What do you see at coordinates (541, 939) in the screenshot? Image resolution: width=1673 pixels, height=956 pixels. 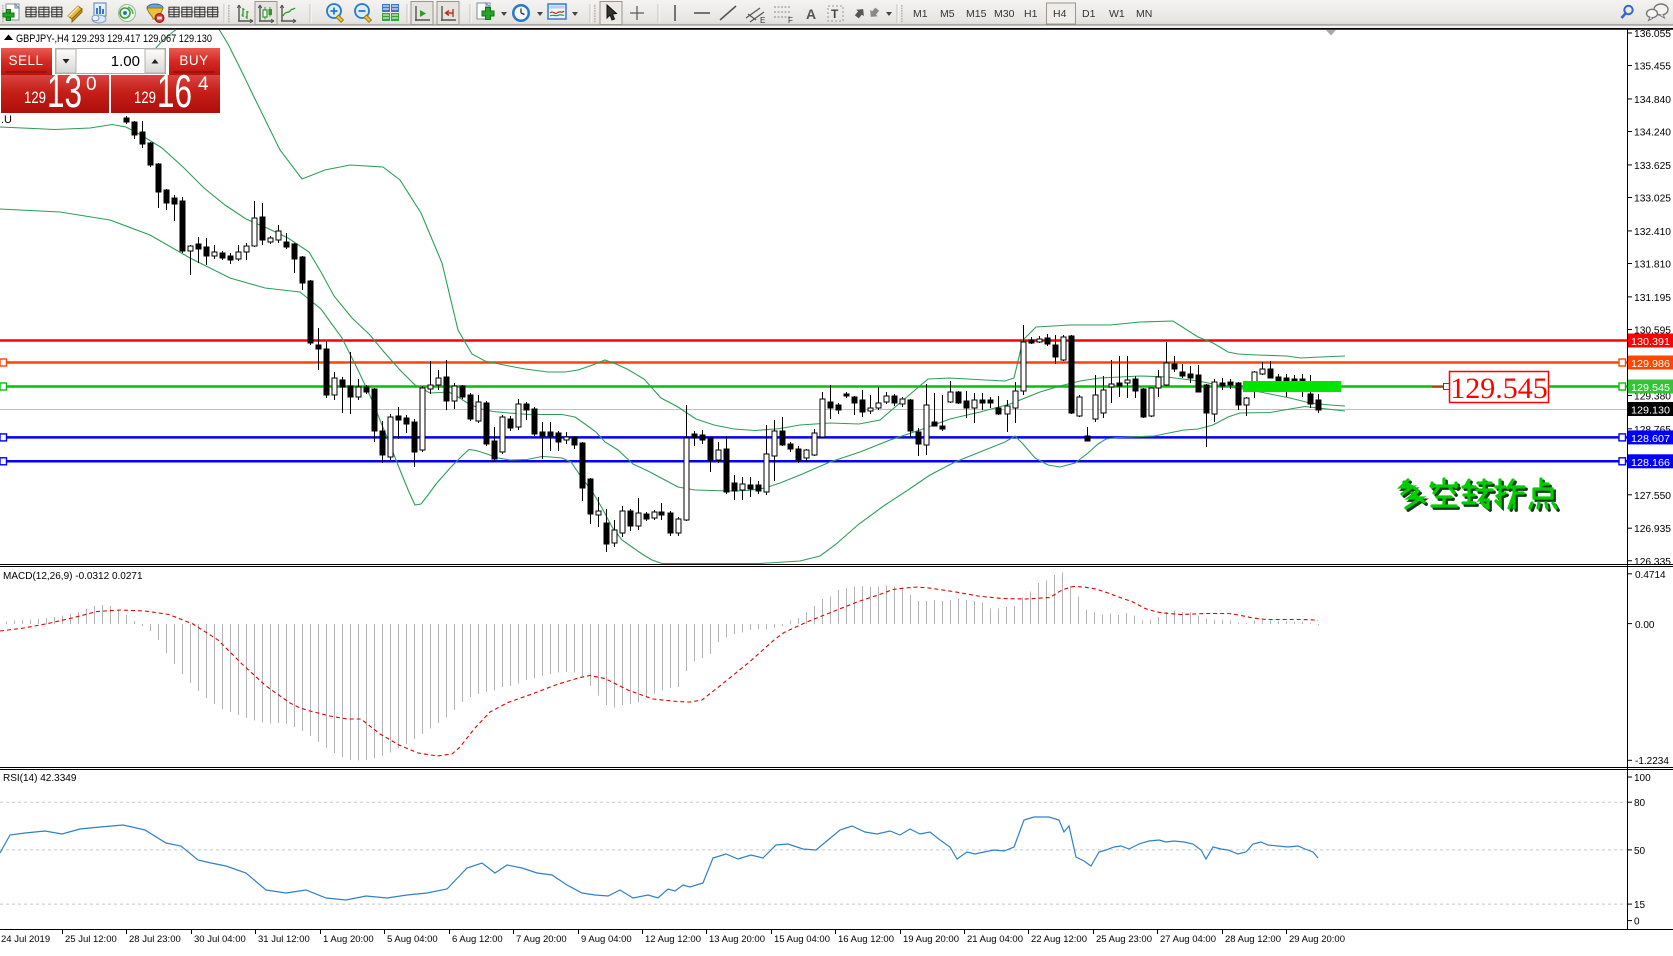 I see `svg-text: 7 Aug 20:00` at bounding box center [541, 939].